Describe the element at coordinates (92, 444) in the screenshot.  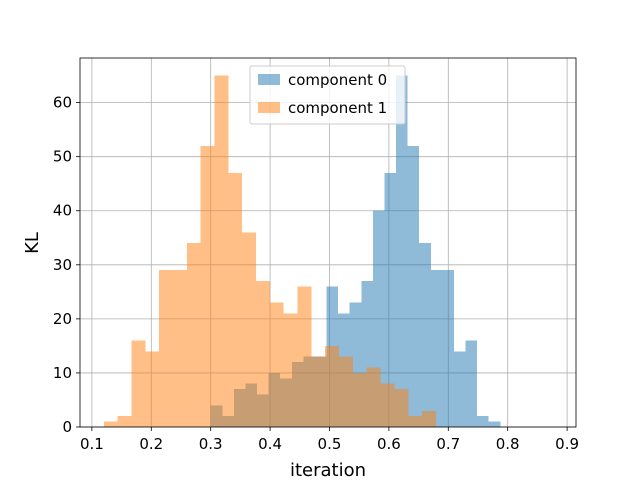
I see `x-tick-label-0: 0.1` at that location.